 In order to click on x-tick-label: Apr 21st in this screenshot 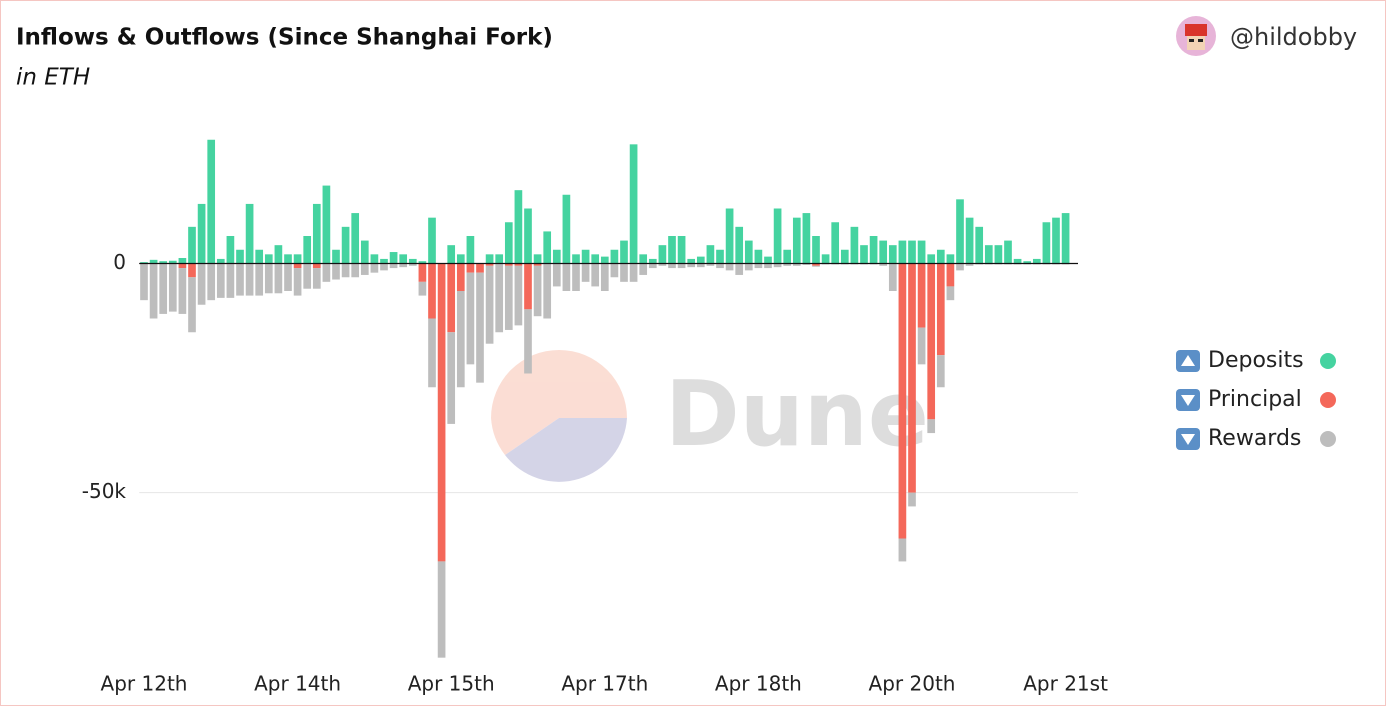, I will do `click(1065, 684)`.